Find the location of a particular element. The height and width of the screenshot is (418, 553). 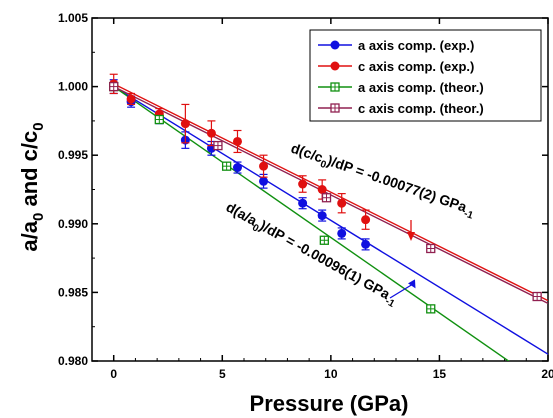

x-tick-label: 15 is located at coordinates (440, 374).